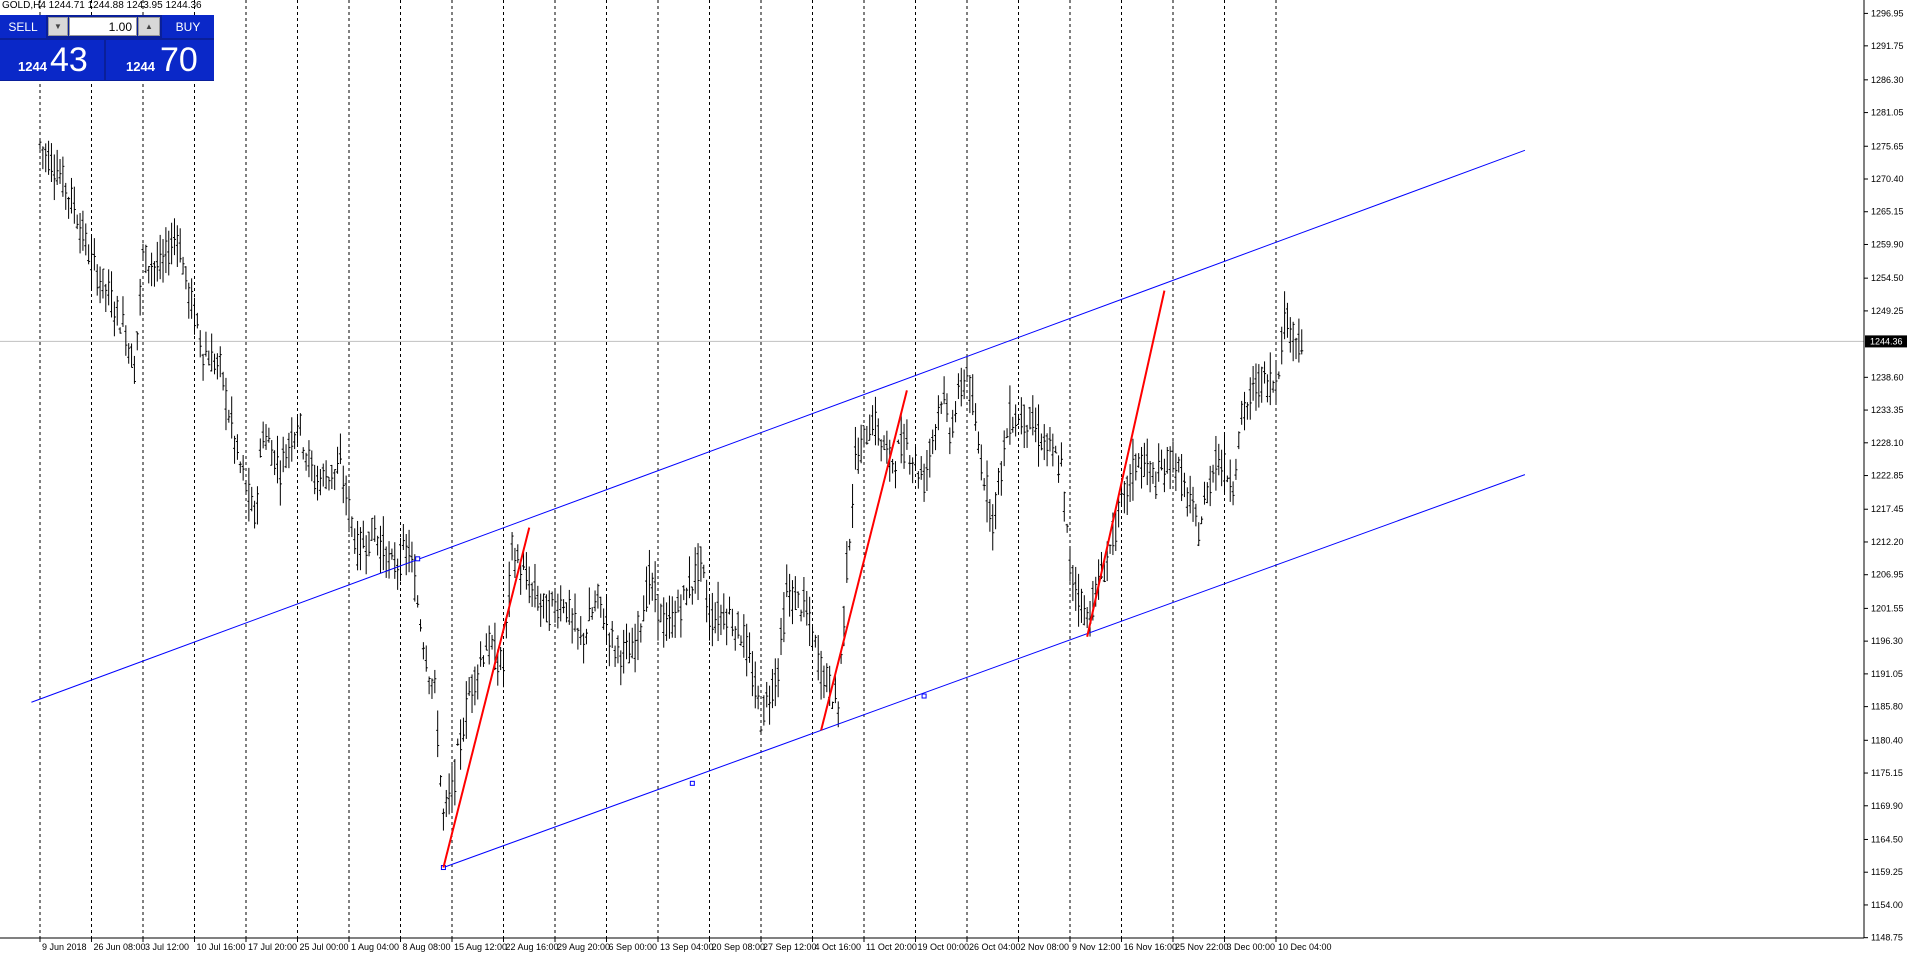 The image size is (1907, 954). Describe the element at coordinates (32, 66) in the screenshot. I see `sell-price-prefix: 1244` at that location.